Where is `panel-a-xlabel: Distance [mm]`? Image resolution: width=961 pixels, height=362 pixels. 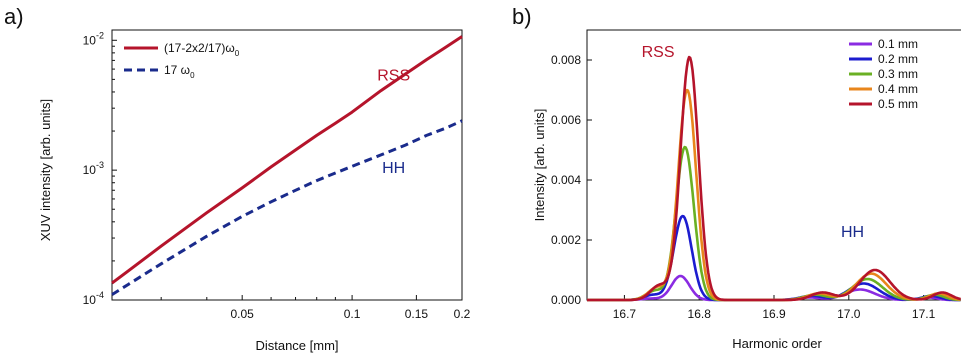 panel-a-xlabel: Distance [mm] is located at coordinates (296, 345).